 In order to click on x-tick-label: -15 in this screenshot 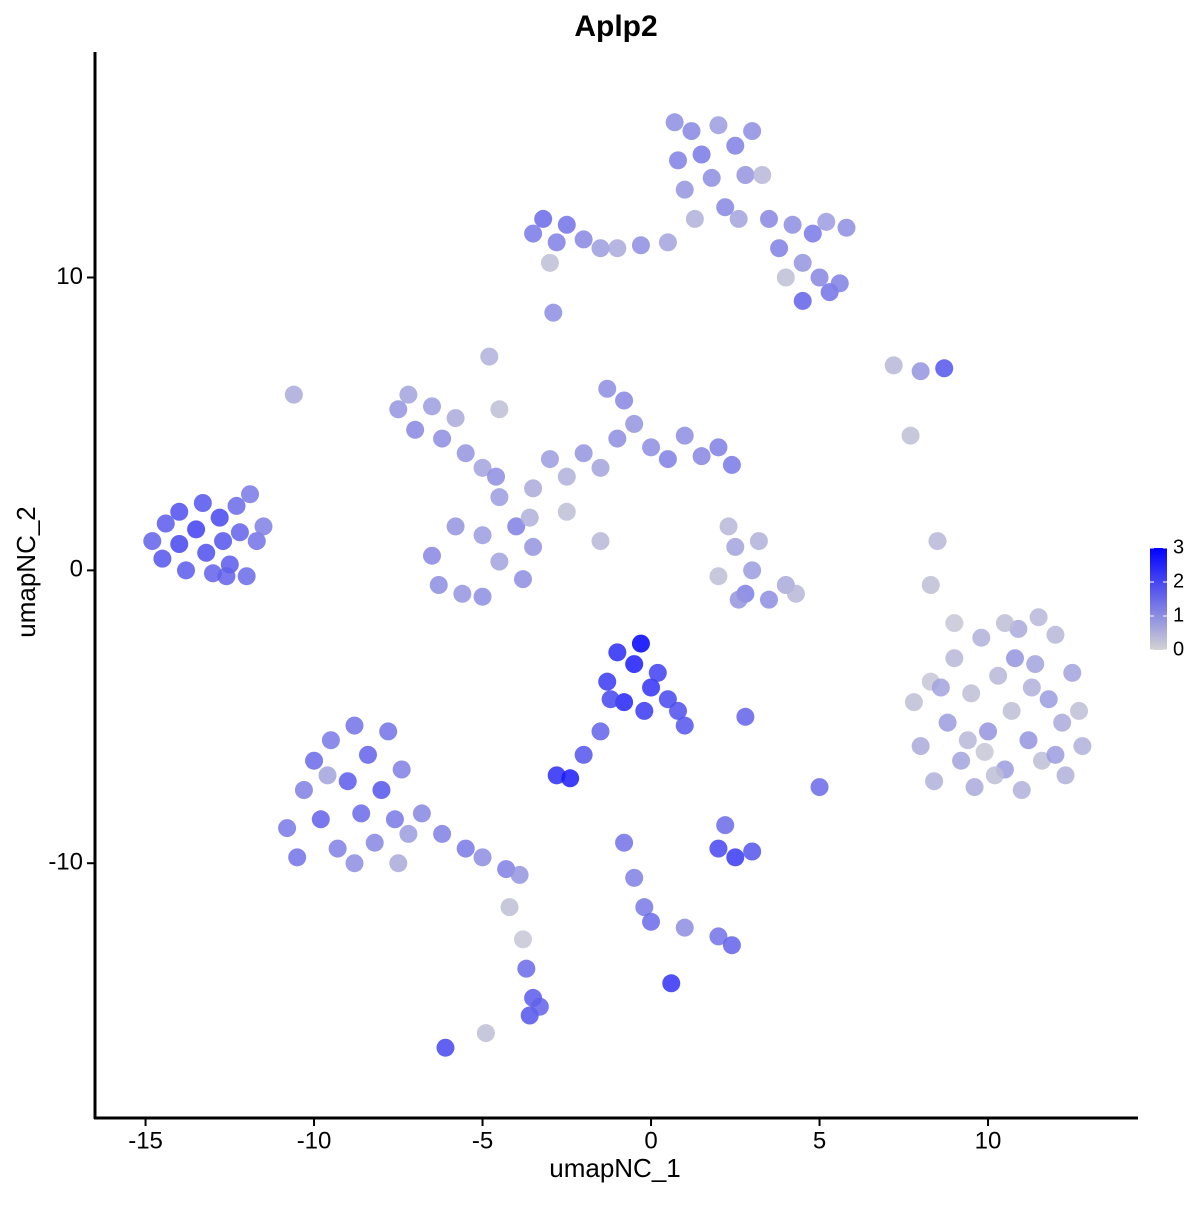, I will do `click(145, 1140)`.